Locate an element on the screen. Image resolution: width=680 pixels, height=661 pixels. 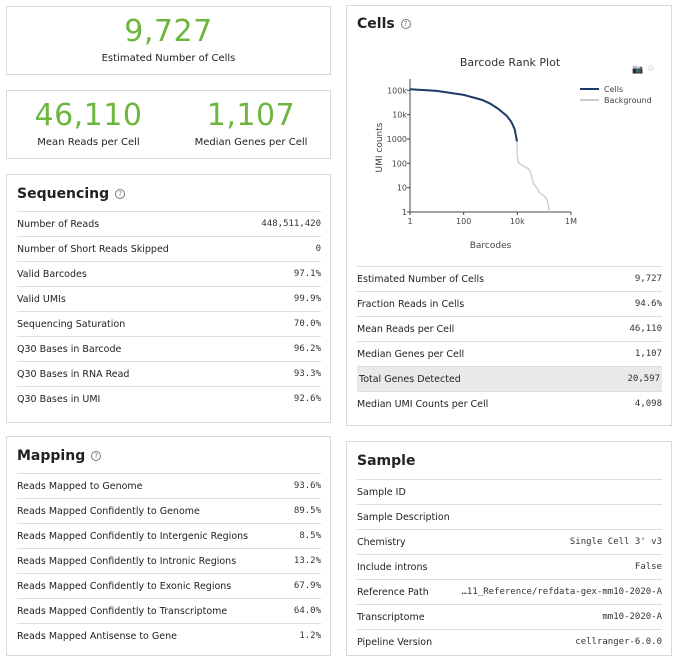
metric-value: 93.3% is located at coordinates (278, 374).